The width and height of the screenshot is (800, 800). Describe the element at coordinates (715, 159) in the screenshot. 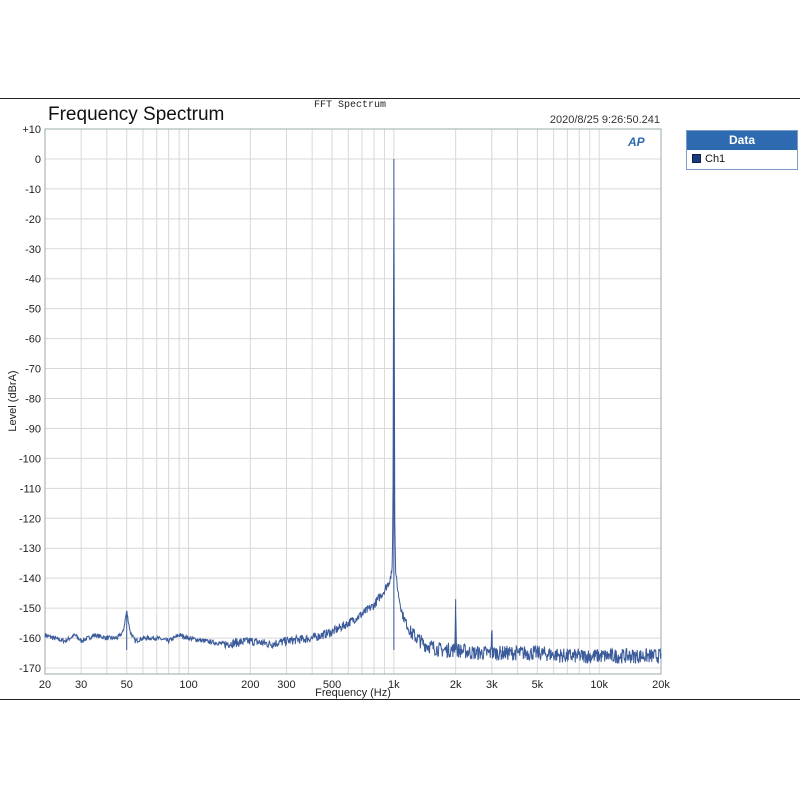

I see `legend-label: Ch1` at that location.